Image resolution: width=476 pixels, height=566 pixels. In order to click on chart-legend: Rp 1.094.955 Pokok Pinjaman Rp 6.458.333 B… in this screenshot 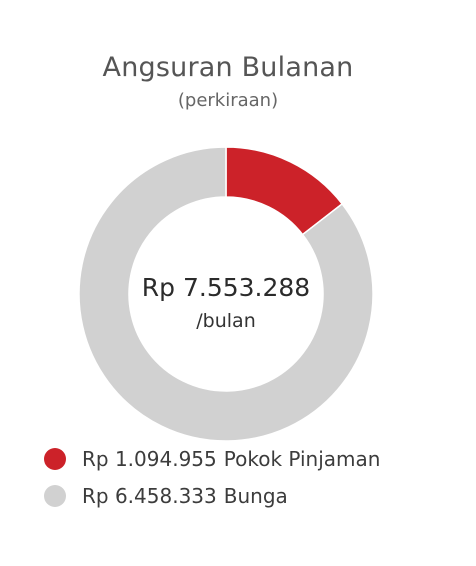, I will do `click(212, 477)`.